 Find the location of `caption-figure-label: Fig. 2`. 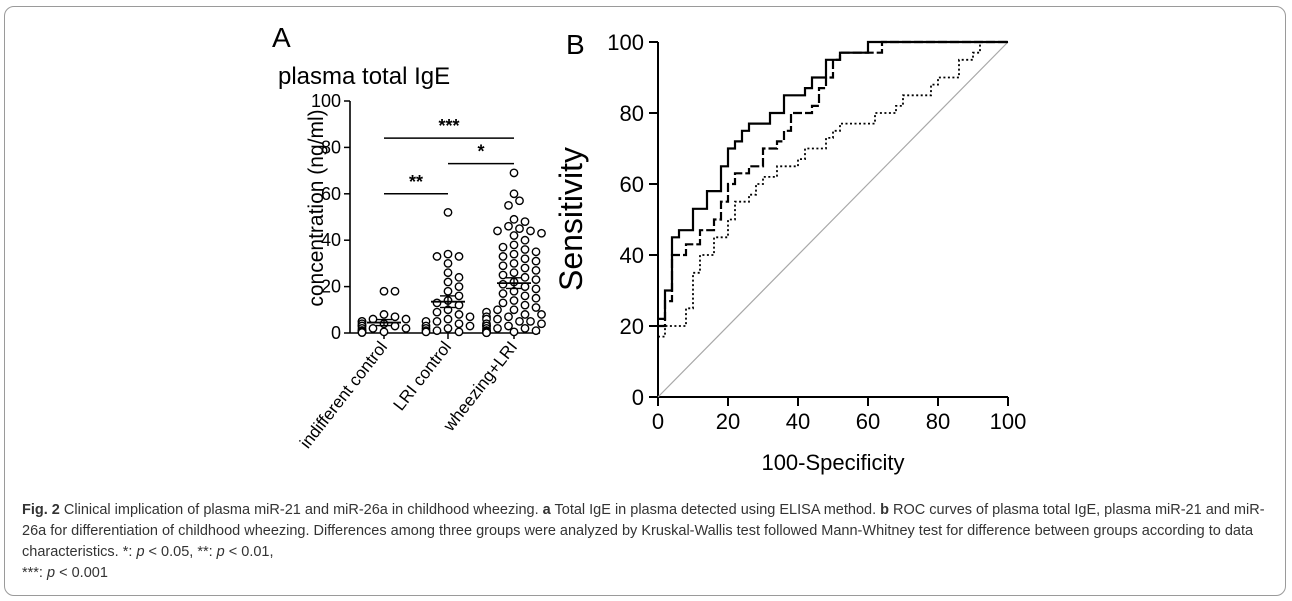

caption-figure-label: Fig. 2 is located at coordinates (41, 510).